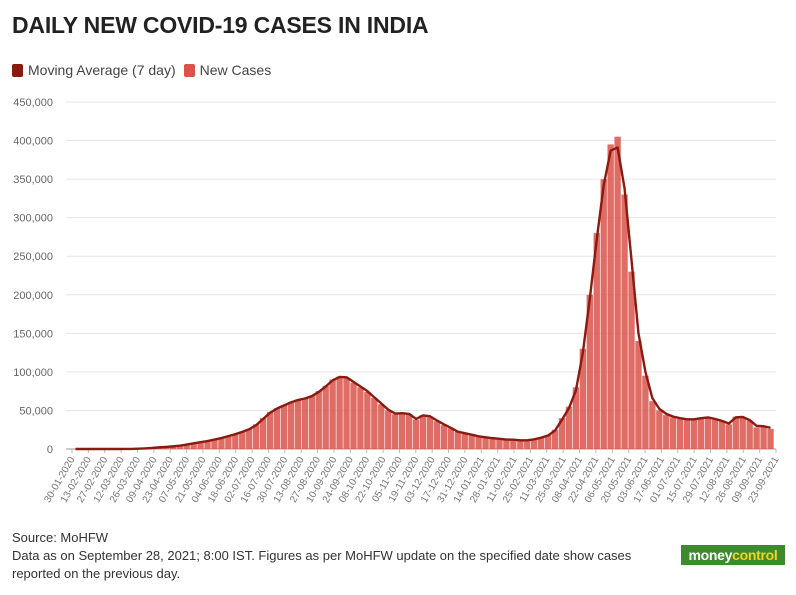 This screenshot has width=796, height=595. What do you see at coordinates (33, 373) in the screenshot?
I see `y-tick-label: 100,000` at bounding box center [33, 373].